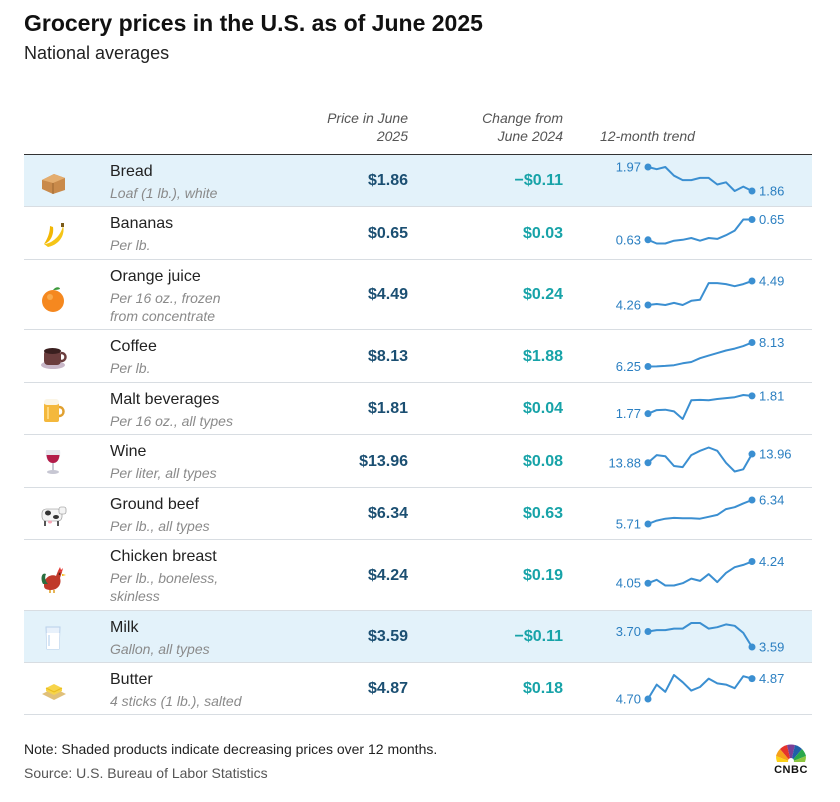 This screenshot has height=802, width=840. I want to click on column-header-change: Change from June 2024, so click(496, 127).